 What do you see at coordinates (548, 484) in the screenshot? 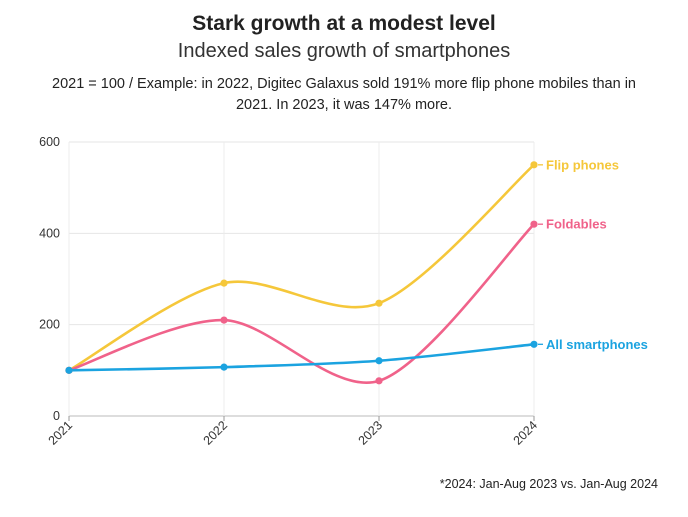
I see `footnote: *2024: Jan-Aug 2023 vs. Jan-Aug 2024` at bounding box center [548, 484].